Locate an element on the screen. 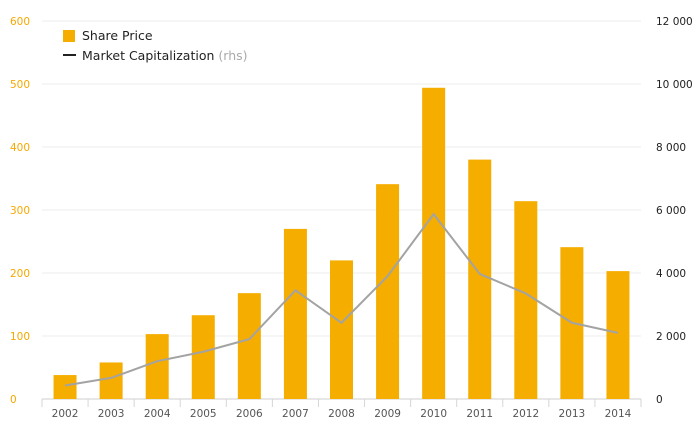 The height and width of the screenshot is (433, 700). x-tick-label: 2012 is located at coordinates (525, 414).